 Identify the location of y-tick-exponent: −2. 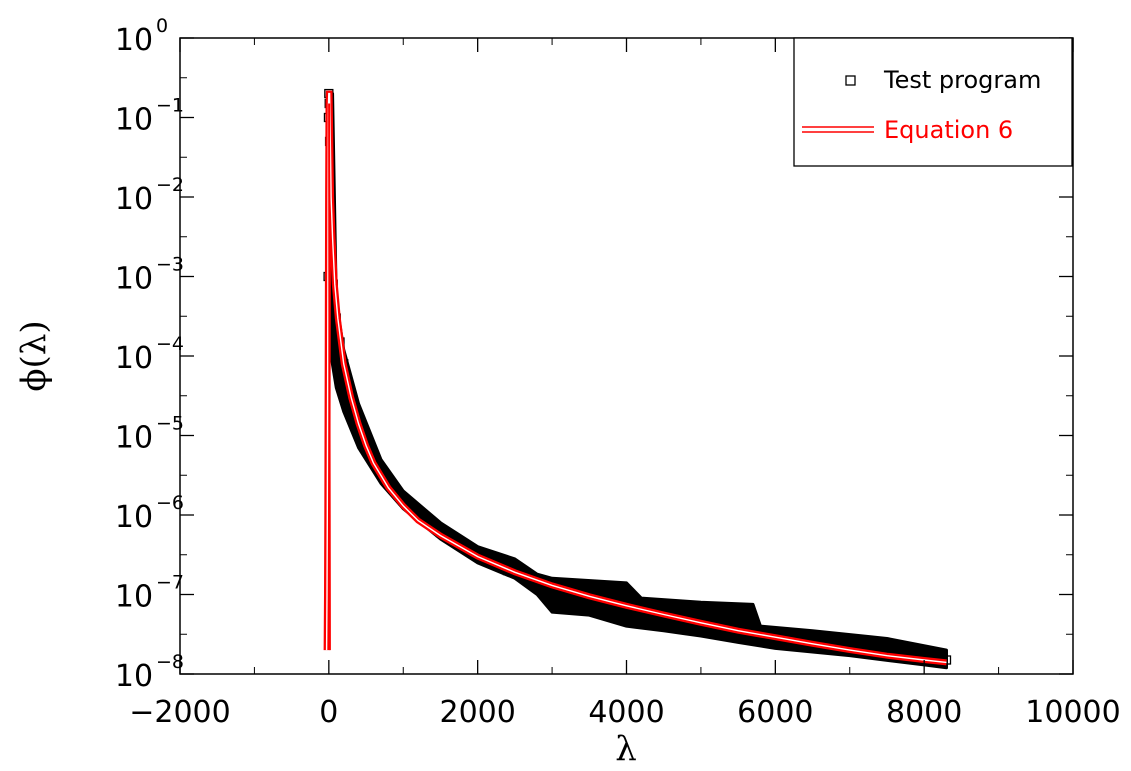
(170, 185).